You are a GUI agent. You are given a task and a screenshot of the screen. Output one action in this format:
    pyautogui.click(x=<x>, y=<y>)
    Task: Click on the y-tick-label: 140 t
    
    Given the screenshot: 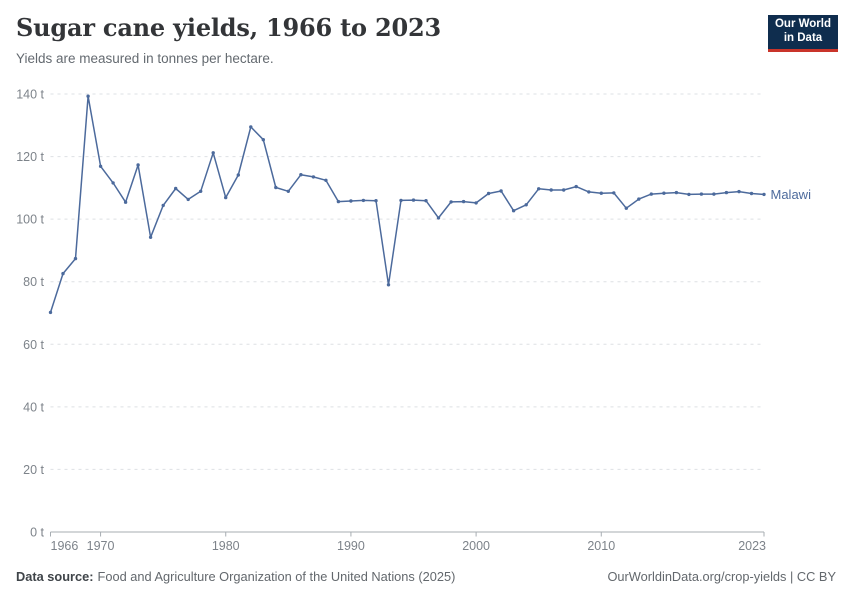 What is the action you would take?
    pyautogui.click(x=30, y=95)
    